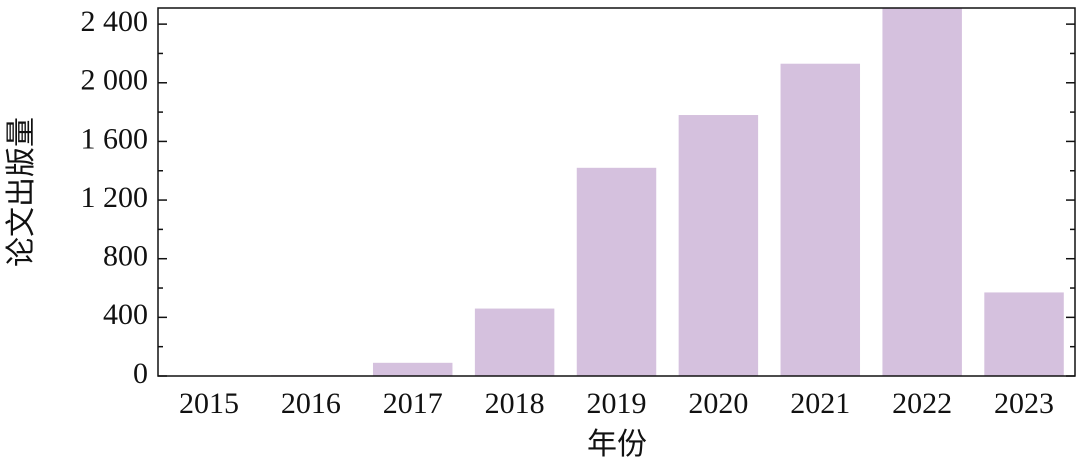  Describe the element at coordinates (311, 403) in the screenshot. I see `x-tick-label: 2016` at that location.